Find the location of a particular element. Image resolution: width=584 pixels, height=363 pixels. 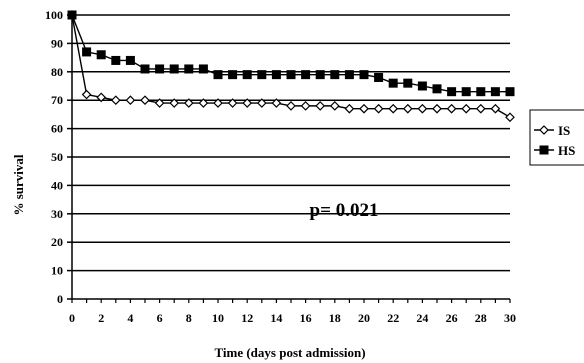

x-tick-label-8: 8 is located at coordinates (189, 318).